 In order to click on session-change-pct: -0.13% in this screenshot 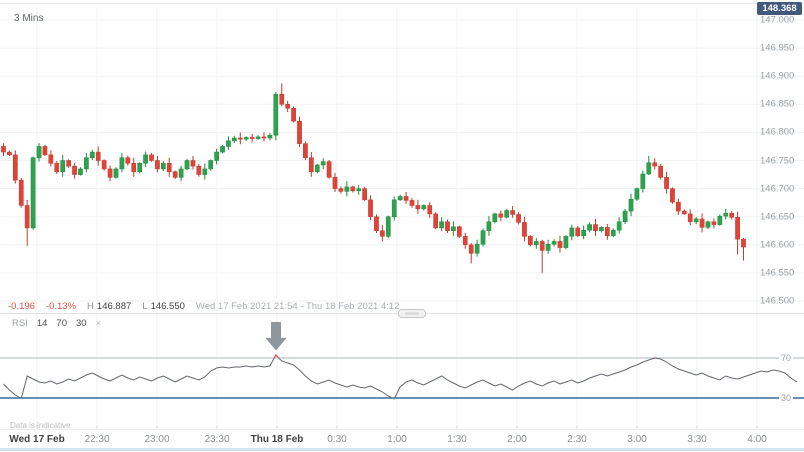, I will do `click(61, 306)`.